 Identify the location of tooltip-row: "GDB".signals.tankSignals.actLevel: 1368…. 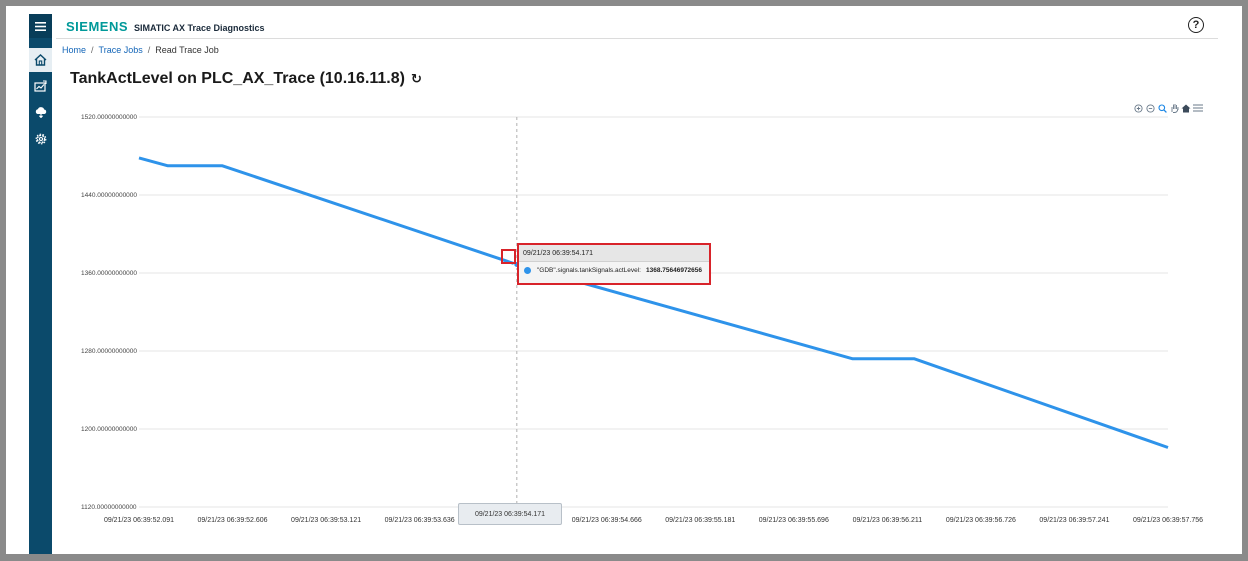
(614, 268).